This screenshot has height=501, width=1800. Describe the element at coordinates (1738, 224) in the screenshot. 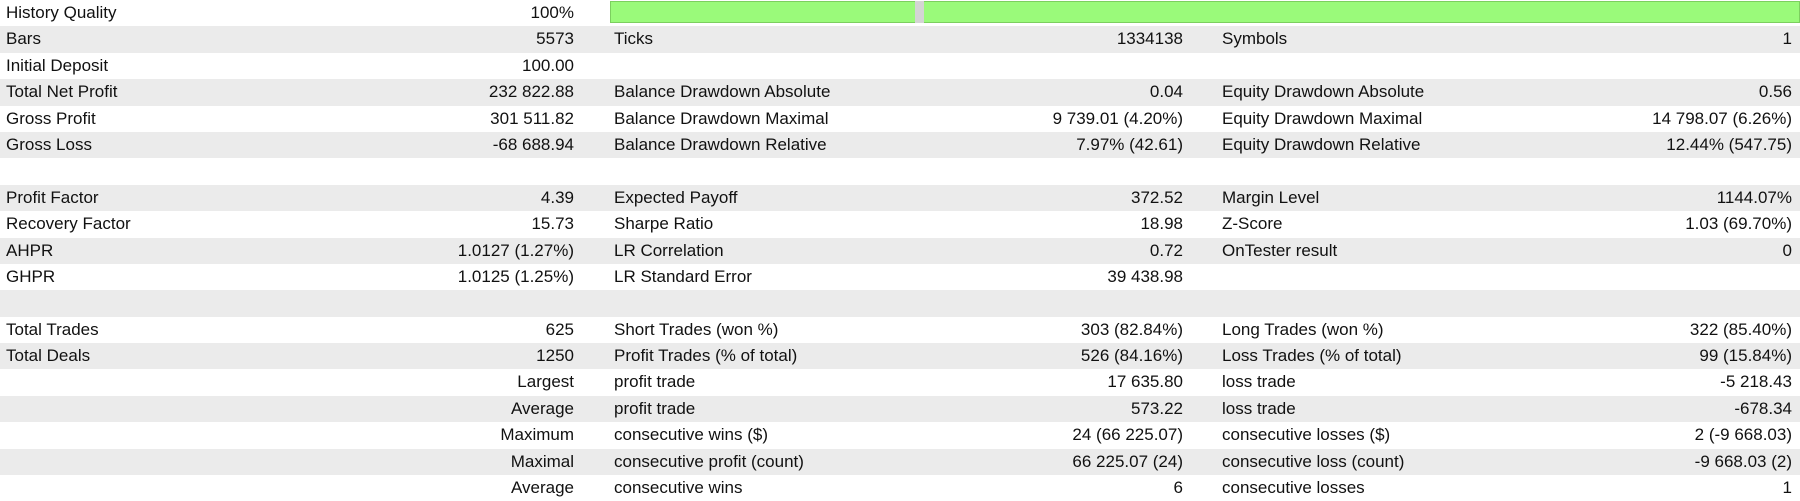

I see `z-score-value: 1.03 (69.70%)` at that location.